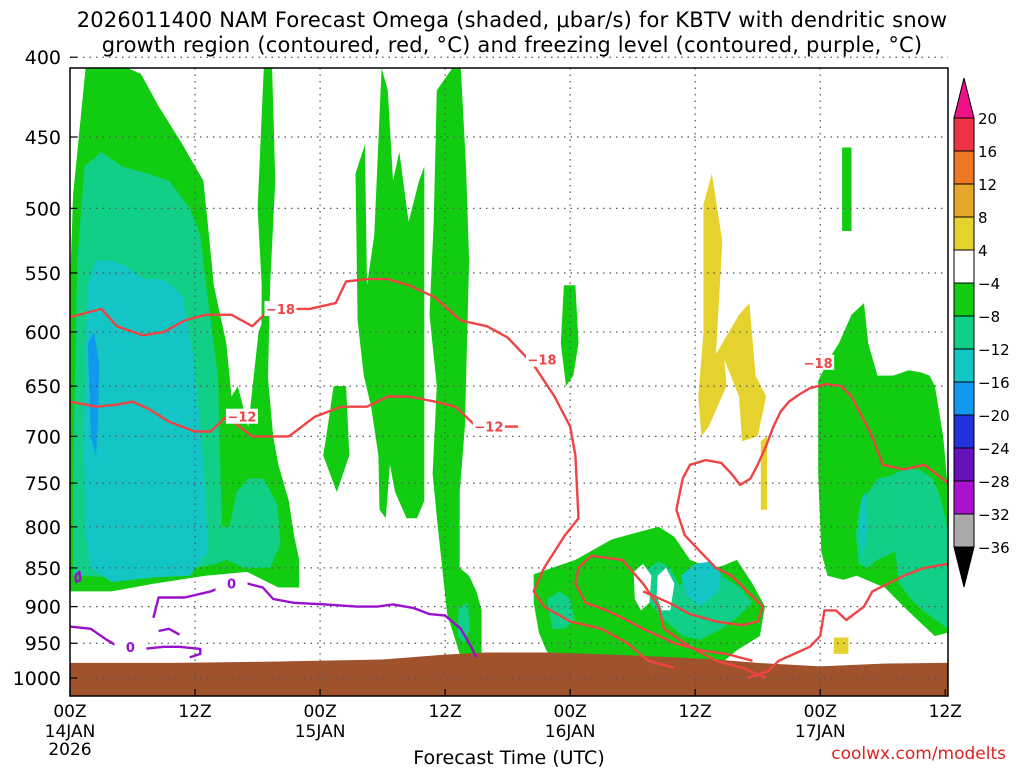 The height and width of the screenshot is (768, 1024). I want to click on y-tick-label: 950, so click(43, 644).